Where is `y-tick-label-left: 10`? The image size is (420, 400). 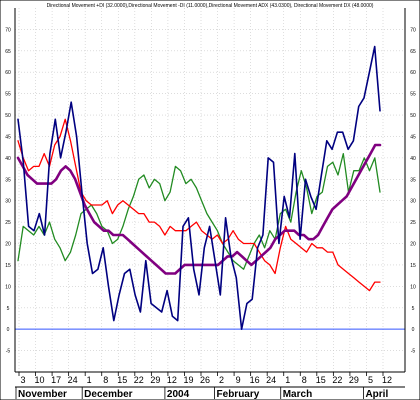
y-tick-label-left: 10 is located at coordinates (8, 287).